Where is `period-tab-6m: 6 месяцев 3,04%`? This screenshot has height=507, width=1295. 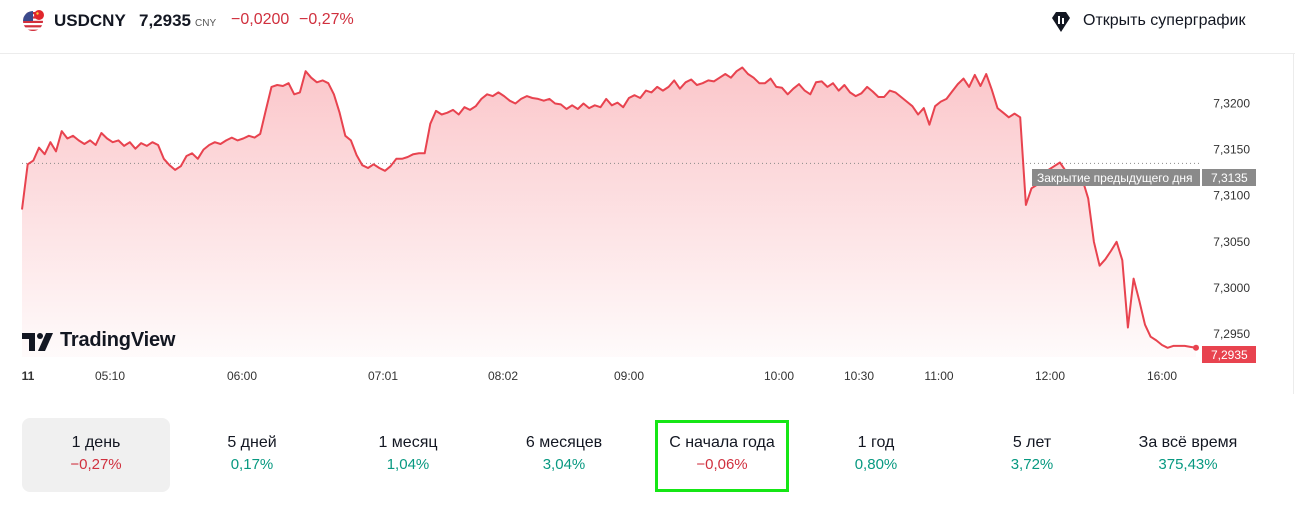 period-tab-6m: 6 месяцев 3,04% is located at coordinates (564, 455).